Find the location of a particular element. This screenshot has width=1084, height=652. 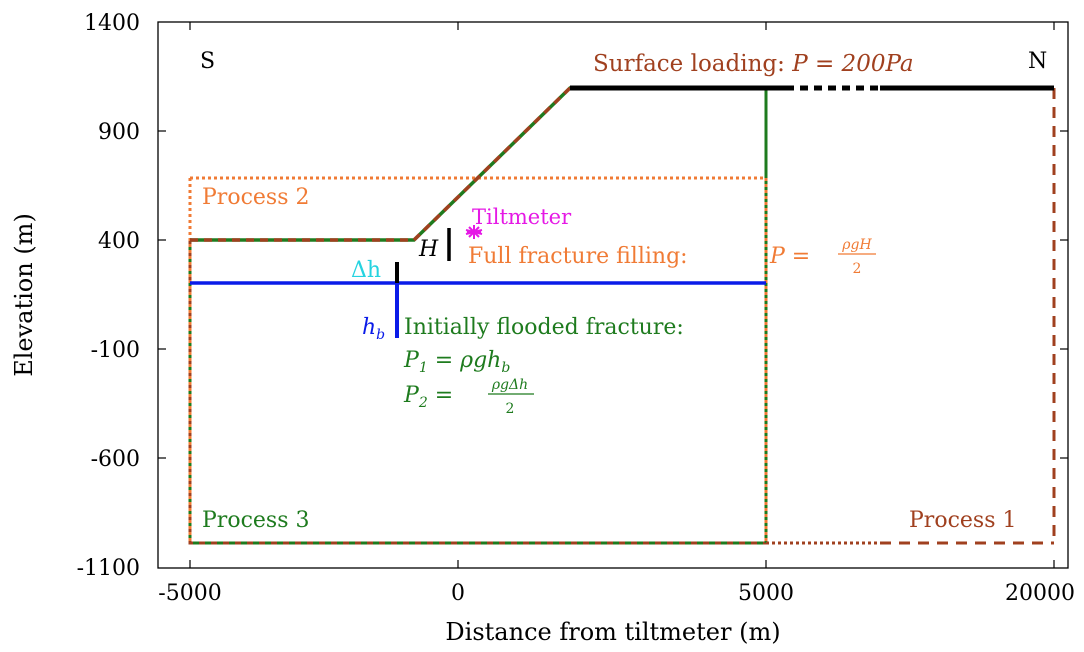

label-north: N is located at coordinates (1037, 61).